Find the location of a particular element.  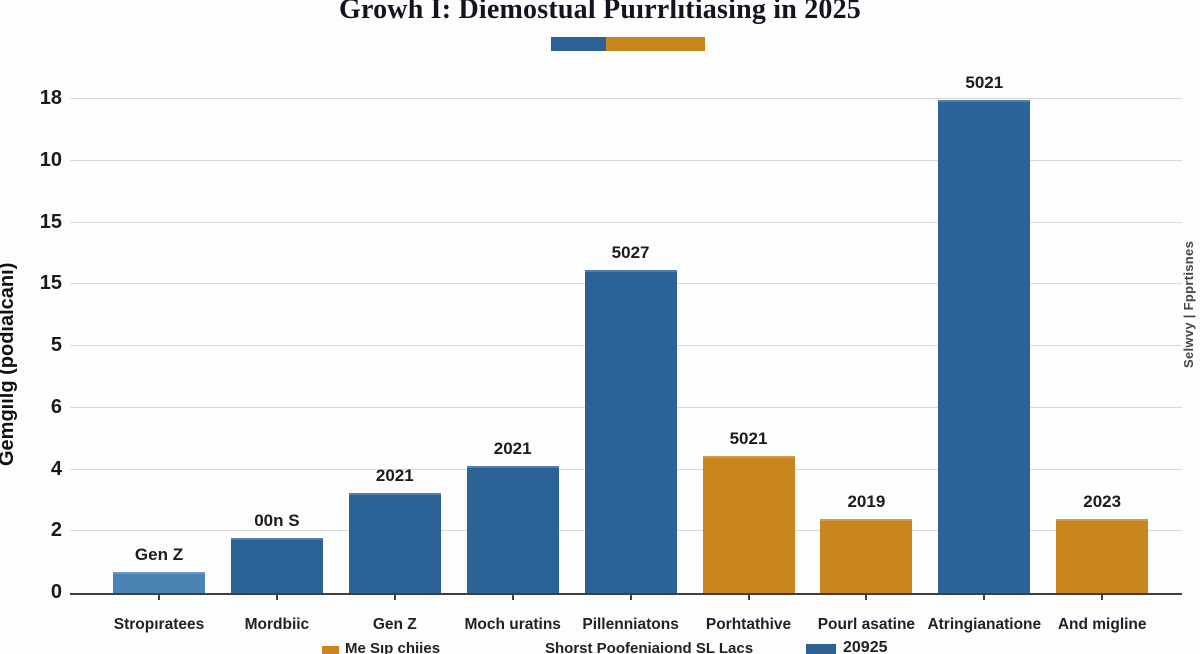

legend-orange-swatch is located at coordinates (655, 44).